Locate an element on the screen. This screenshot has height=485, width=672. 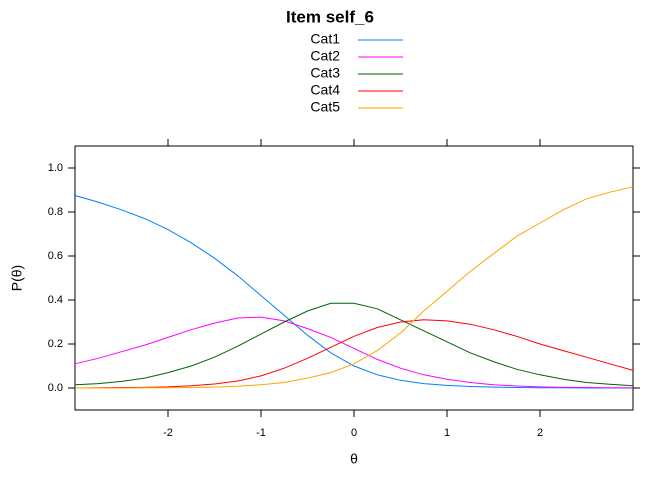
legend-label: Cat3 is located at coordinates (325, 73).